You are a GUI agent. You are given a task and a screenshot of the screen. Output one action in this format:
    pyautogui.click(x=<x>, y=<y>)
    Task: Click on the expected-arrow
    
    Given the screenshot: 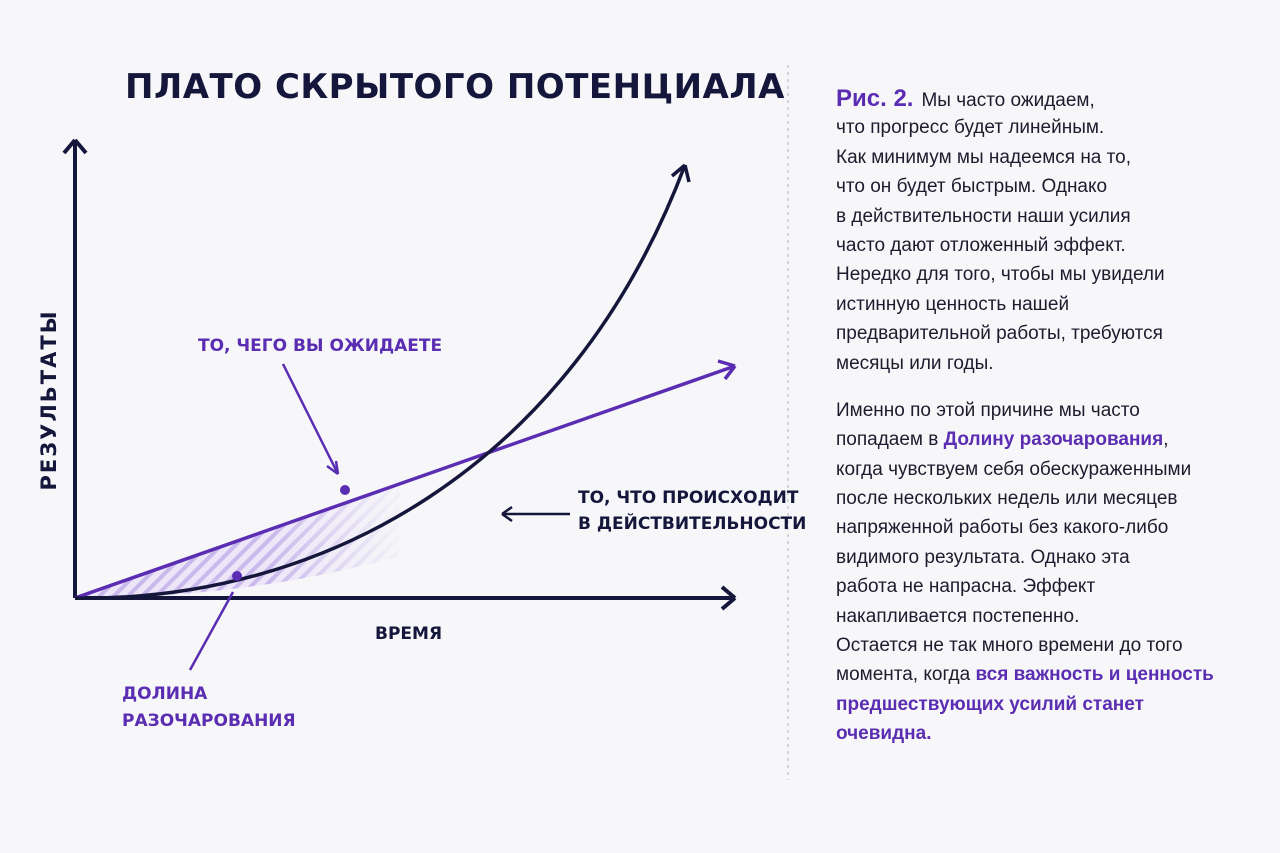 What is the action you would take?
    pyautogui.click(x=727, y=370)
    